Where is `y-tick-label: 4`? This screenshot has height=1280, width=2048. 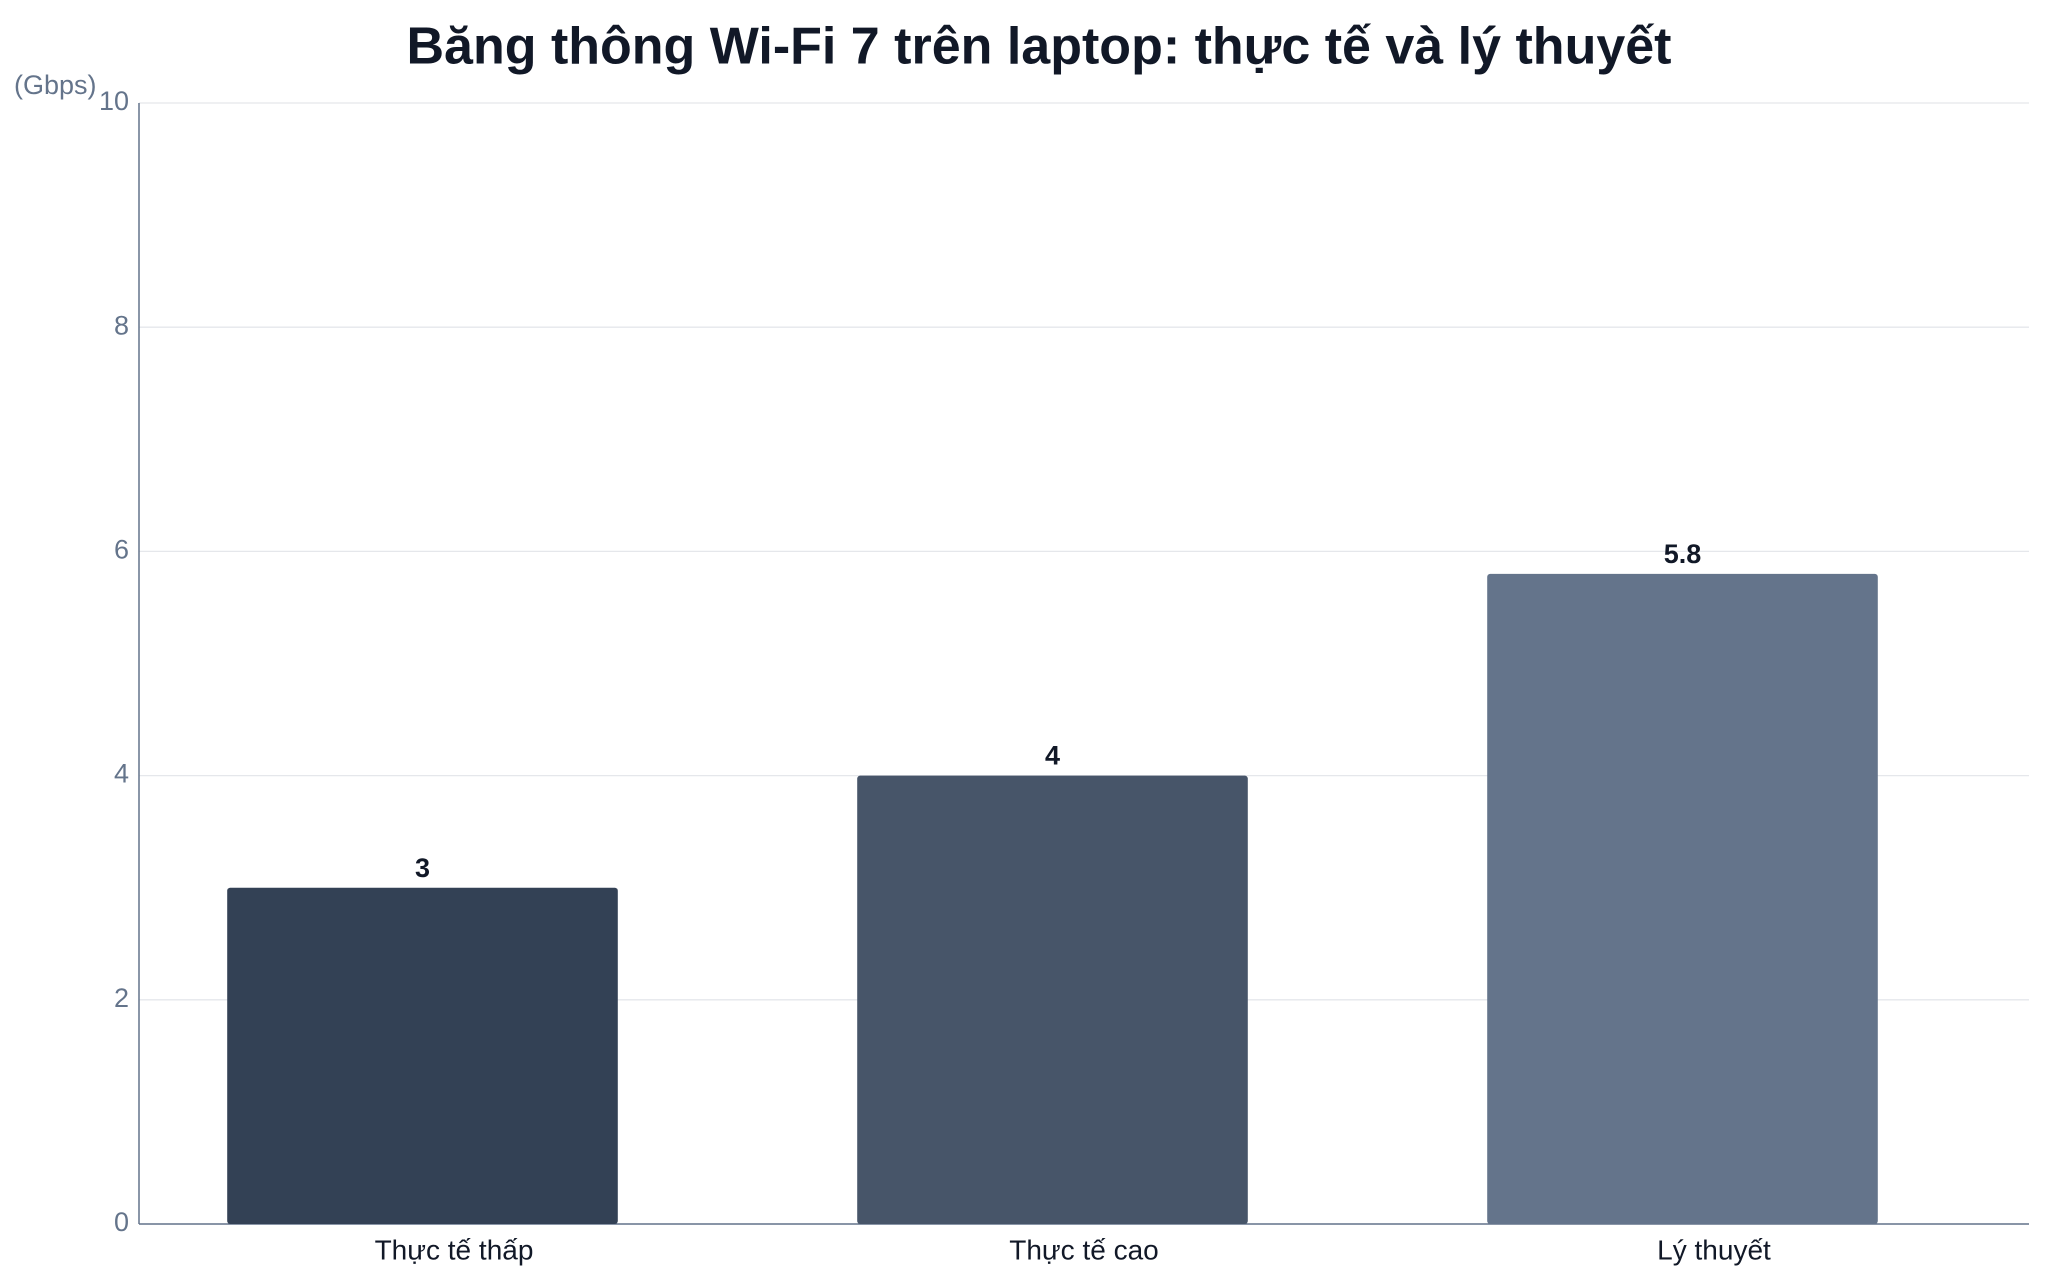
y-tick-label: 4 is located at coordinates (121, 774).